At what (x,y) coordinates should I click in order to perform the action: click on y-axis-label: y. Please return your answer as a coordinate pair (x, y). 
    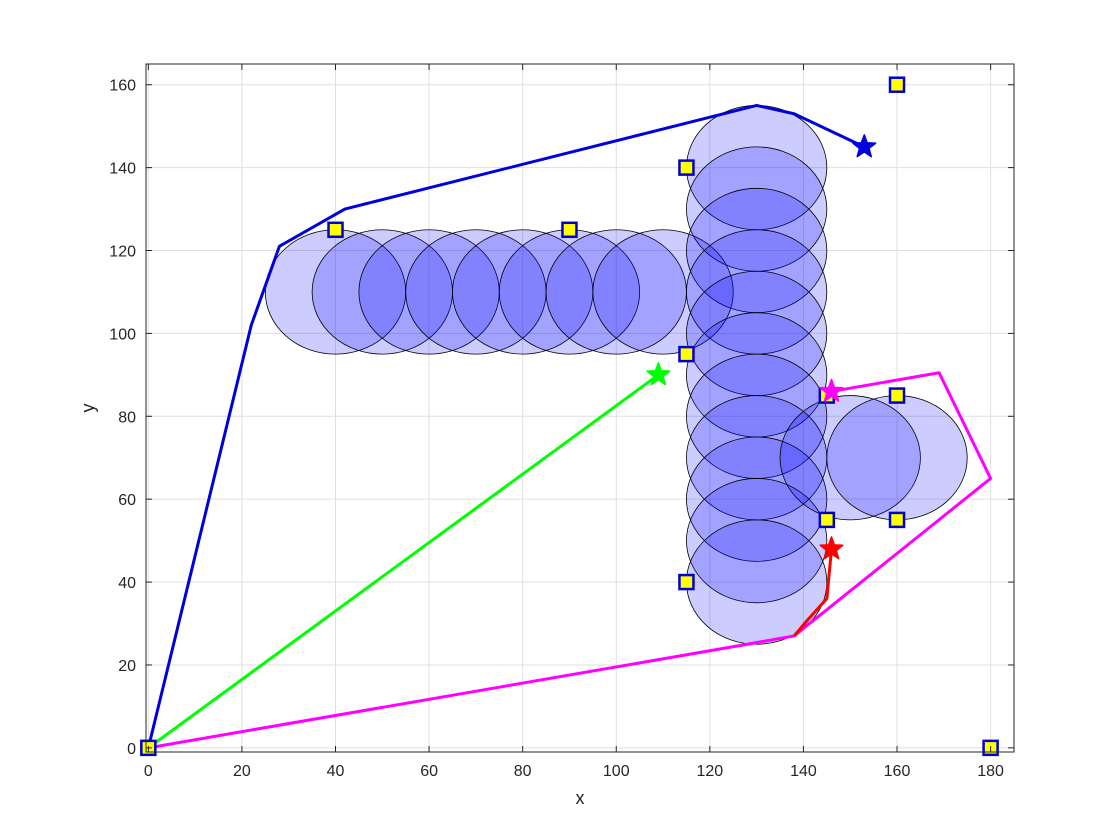
    Looking at the image, I should click on (88, 408).